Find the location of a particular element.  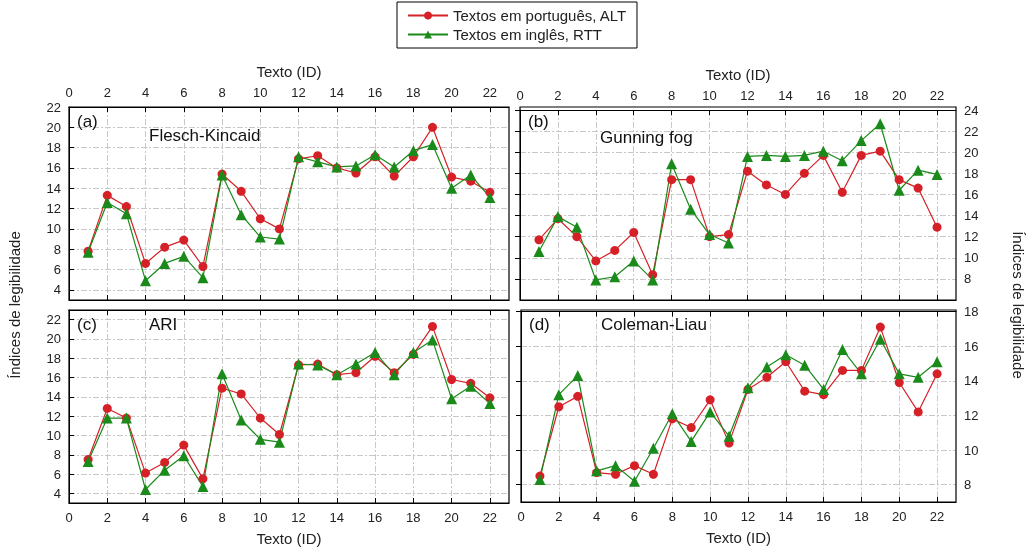

legend-label: Textos em português, ALT is located at coordinates (540, 15).